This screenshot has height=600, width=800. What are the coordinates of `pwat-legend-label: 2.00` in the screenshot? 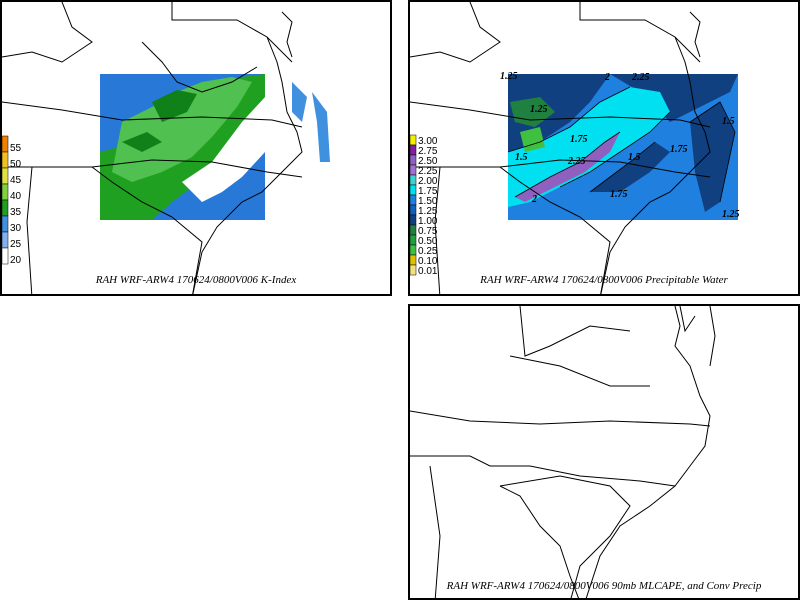 It's located at (428, 181).